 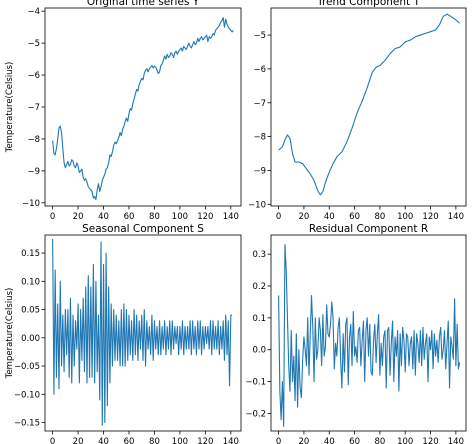 What do you see at coordinates (255, 414) in the screenshot?
I see `residual-y-tick-label: −0.2` at bounding box center [255, 414].